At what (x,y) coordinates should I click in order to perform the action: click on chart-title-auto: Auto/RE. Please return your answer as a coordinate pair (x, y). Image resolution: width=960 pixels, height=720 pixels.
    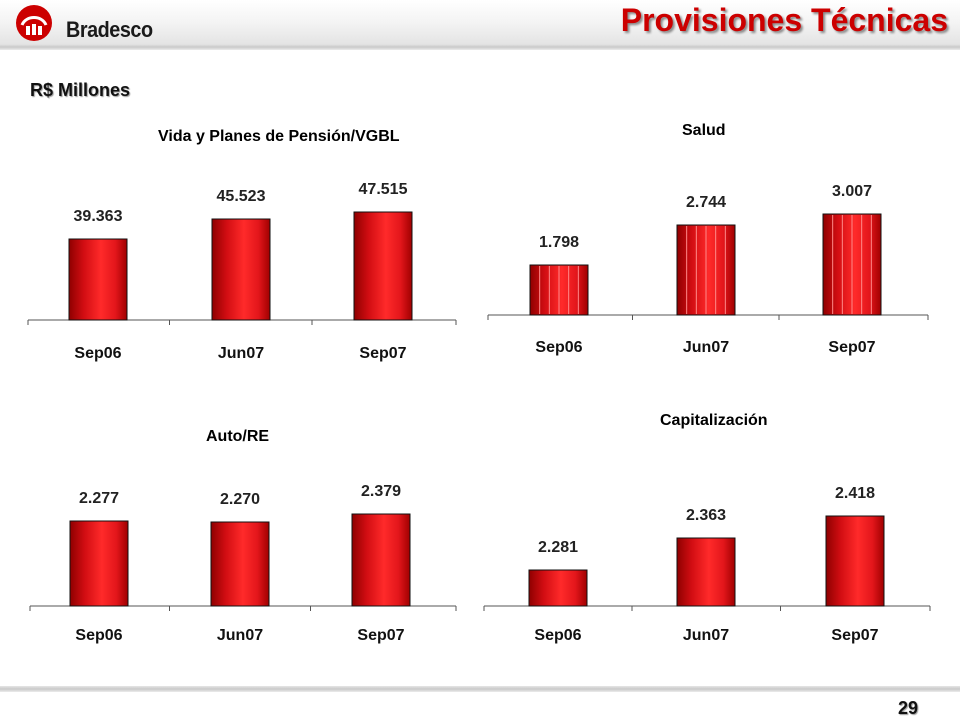
    Looking at the image, I should click on (238, 436).